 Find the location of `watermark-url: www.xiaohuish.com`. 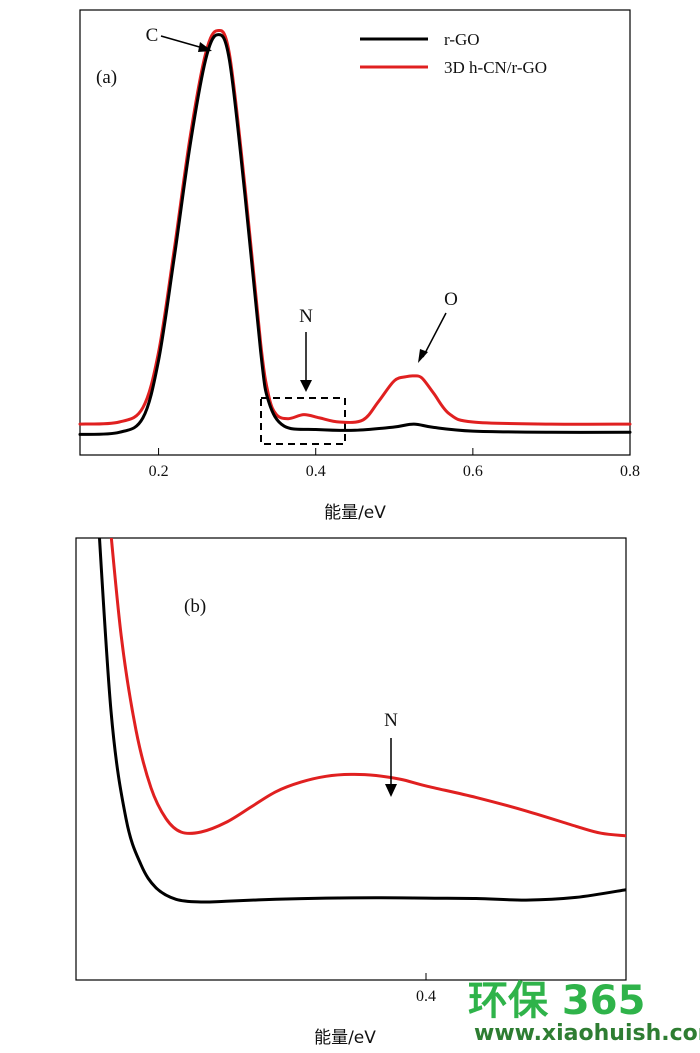

watermark-url: www.xiaohuish.com is located at coordinates (587, 1033).